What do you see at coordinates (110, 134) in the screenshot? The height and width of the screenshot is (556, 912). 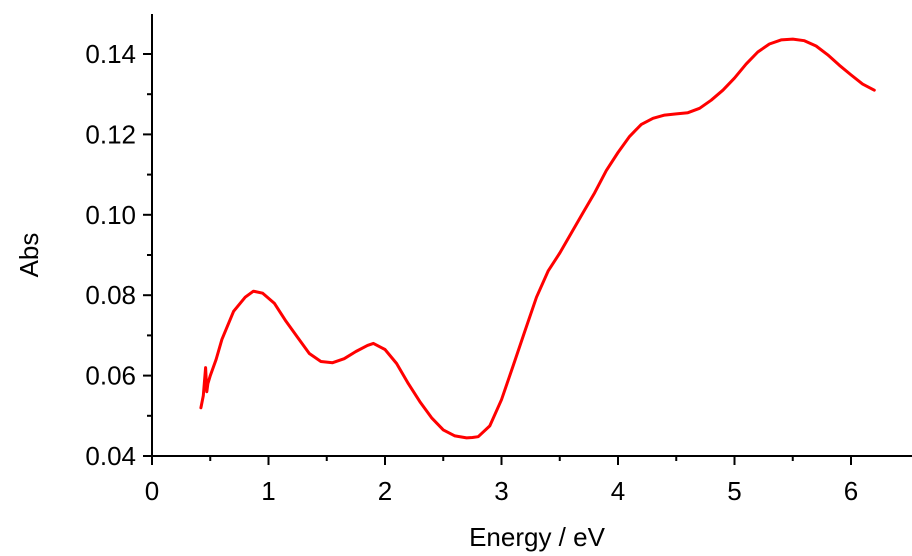 I see `y-tick-label: 0.12` at bounding box center [110, 134].